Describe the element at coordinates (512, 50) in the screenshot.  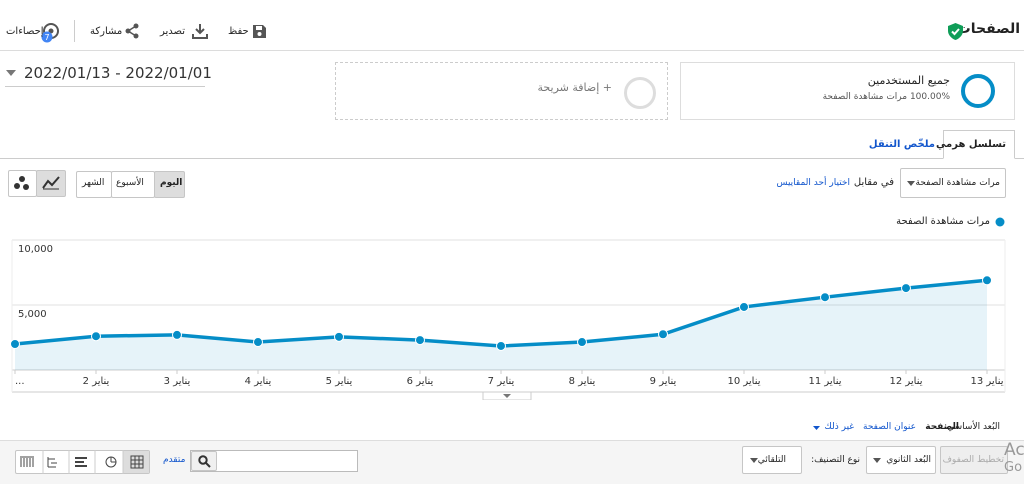
I see `divider` at that location.